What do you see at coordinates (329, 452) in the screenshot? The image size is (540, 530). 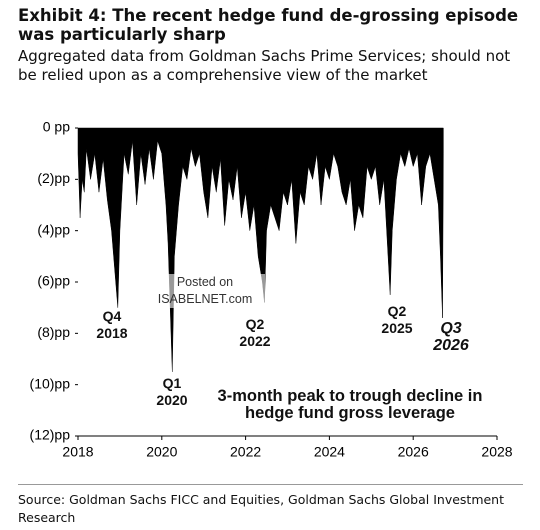 I see `x-tick-label: 2024` at bounding box center [329, 452].